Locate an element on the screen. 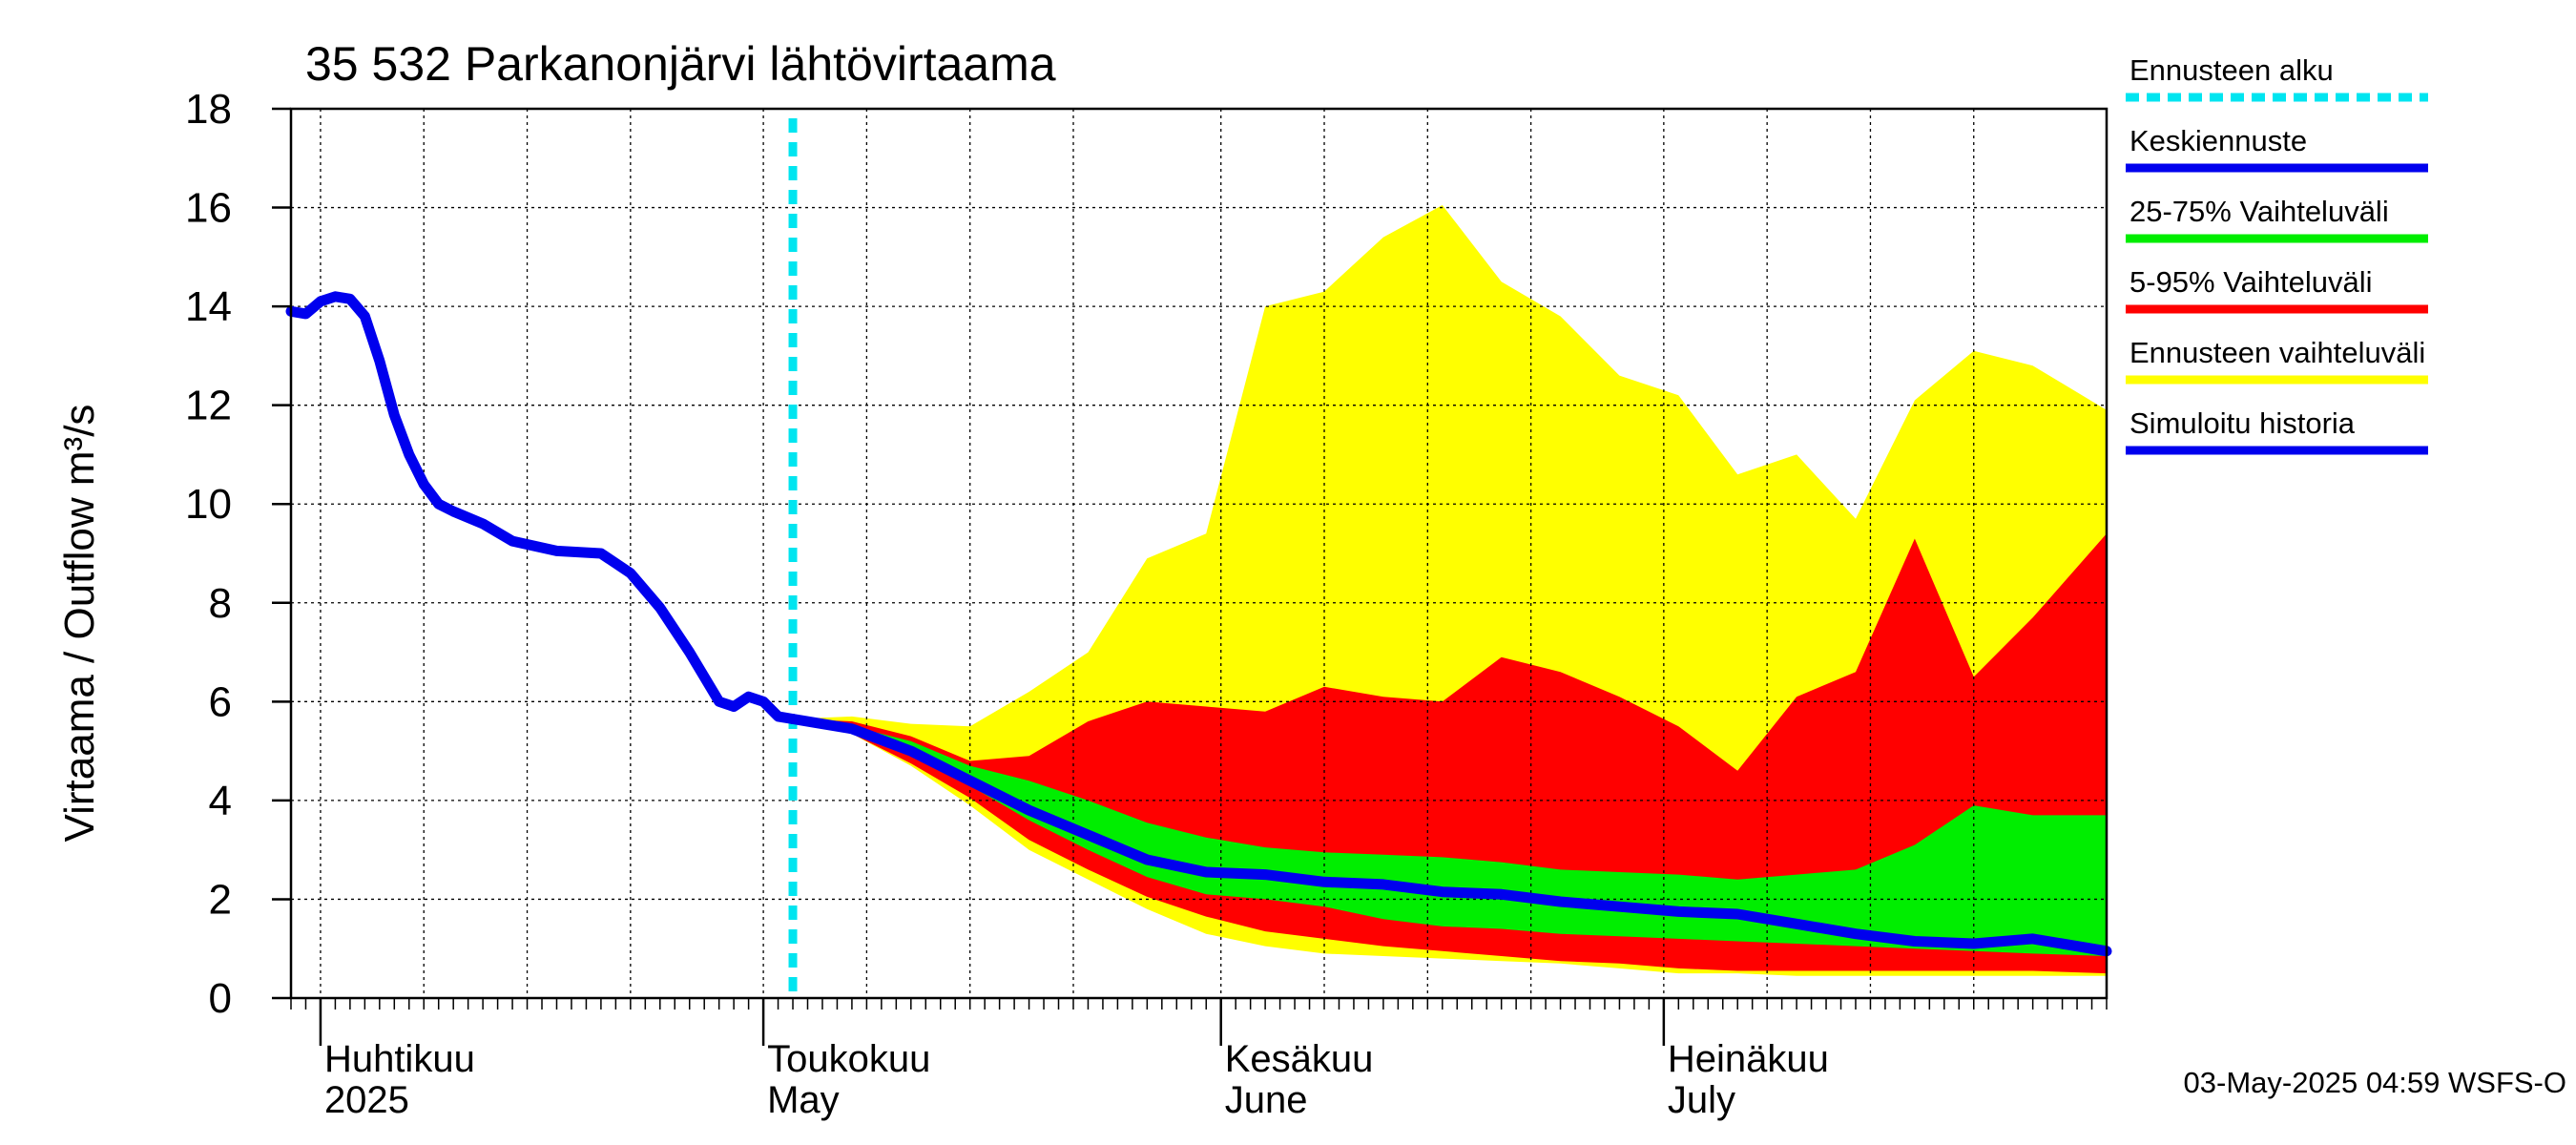 Image resolution: width=2576 pixels, height=1145 pixels. y-tick-label: 0 is located at coordinates (220, 999).